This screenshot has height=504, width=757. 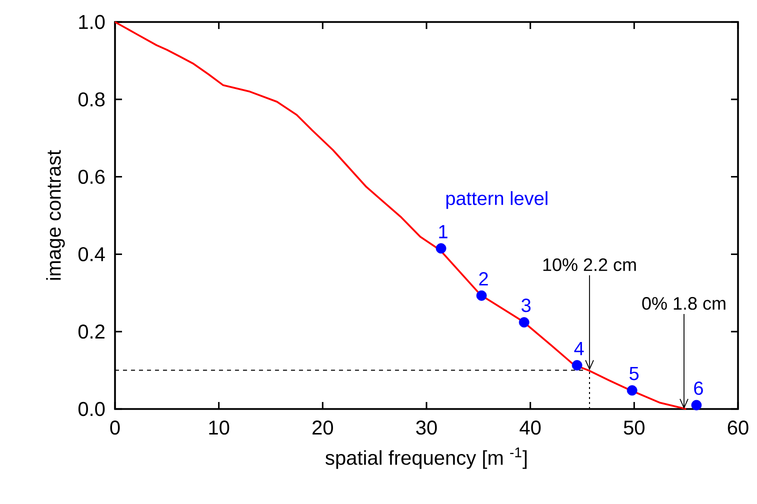 I want to click on x-tick-label: 60, so click(x=738, y=427).